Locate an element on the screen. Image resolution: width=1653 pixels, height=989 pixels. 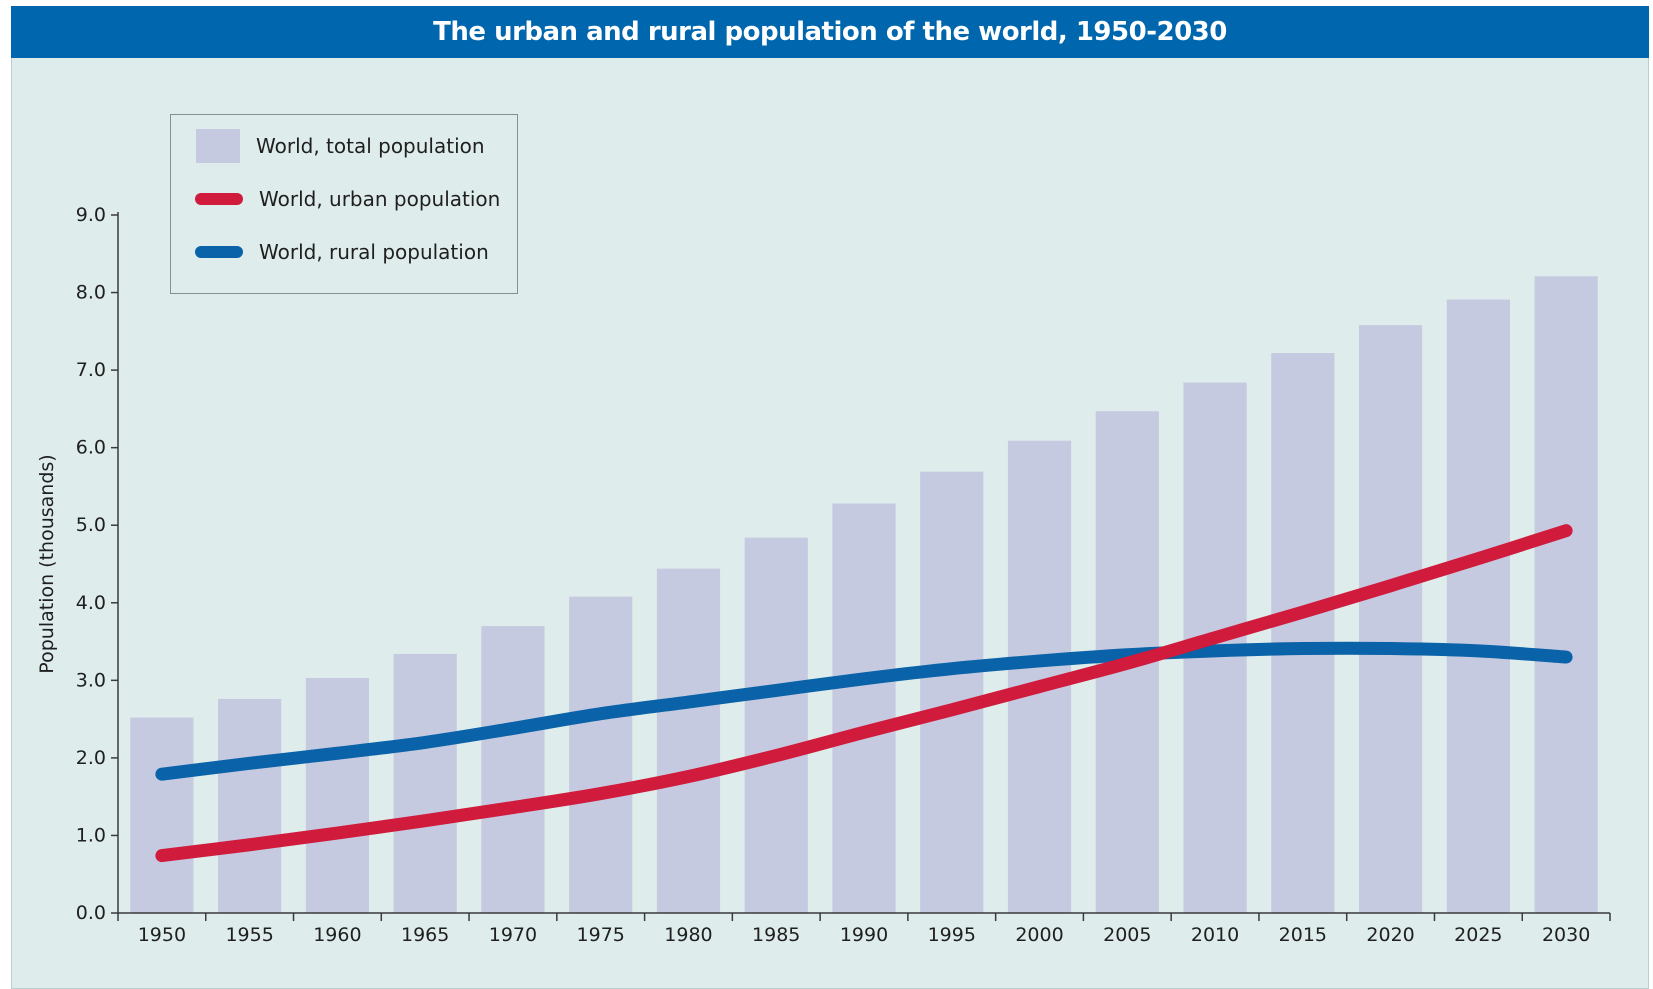
bar-total-1965 is located at coordinates (425, 783).